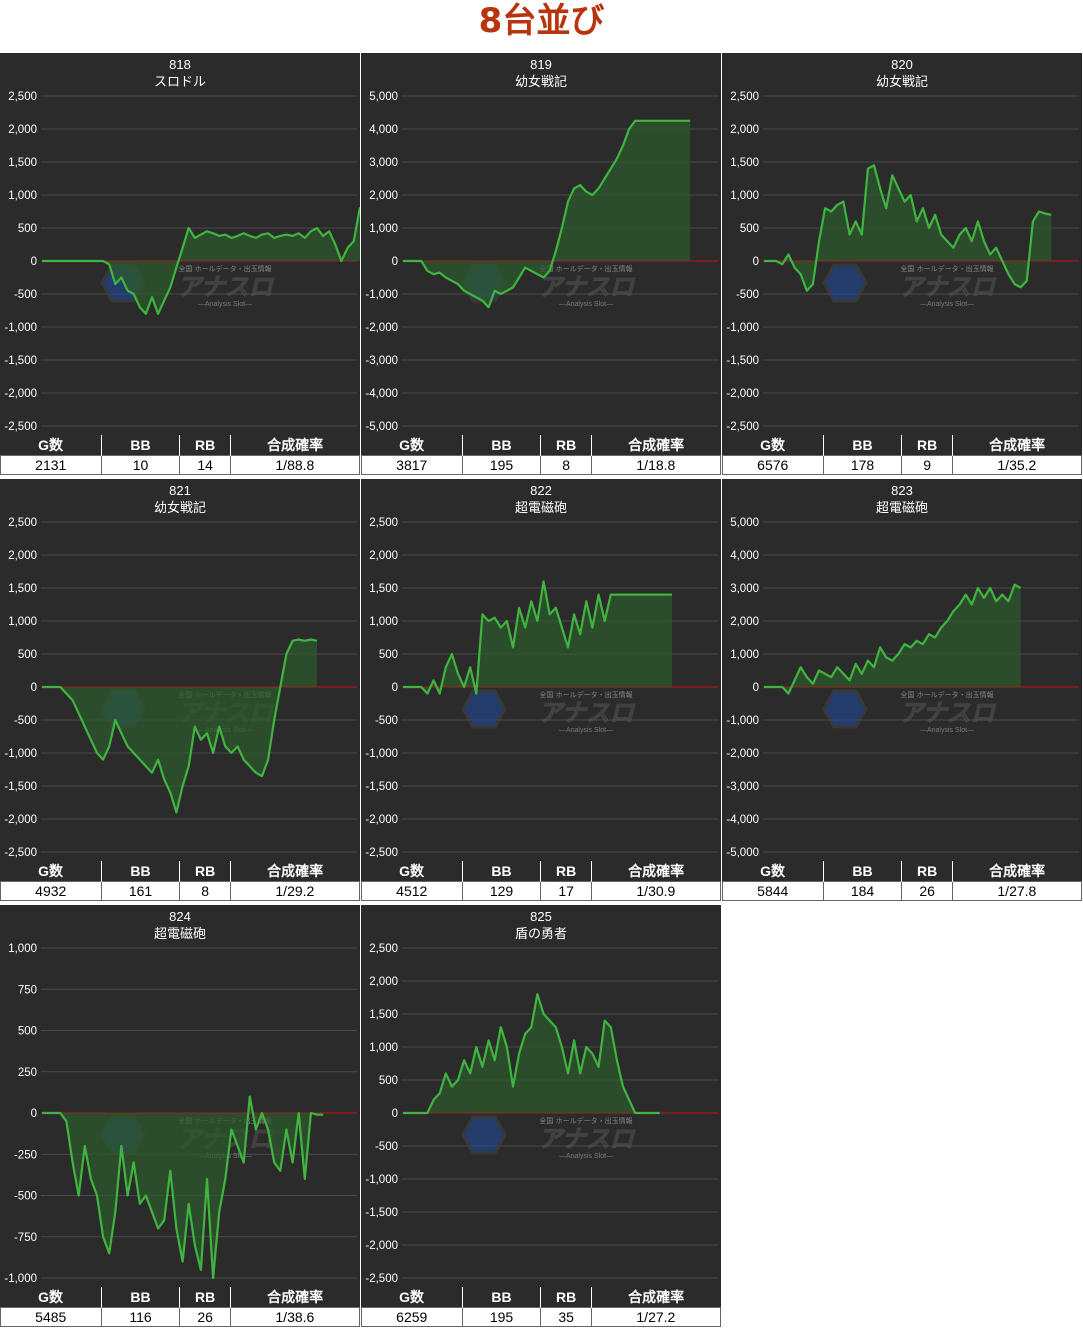 This screenshot has height=1331, width=1083. Describe the element at coordinates (566, 891) in the screenshot. I see `rb-cell: 17` at that location.